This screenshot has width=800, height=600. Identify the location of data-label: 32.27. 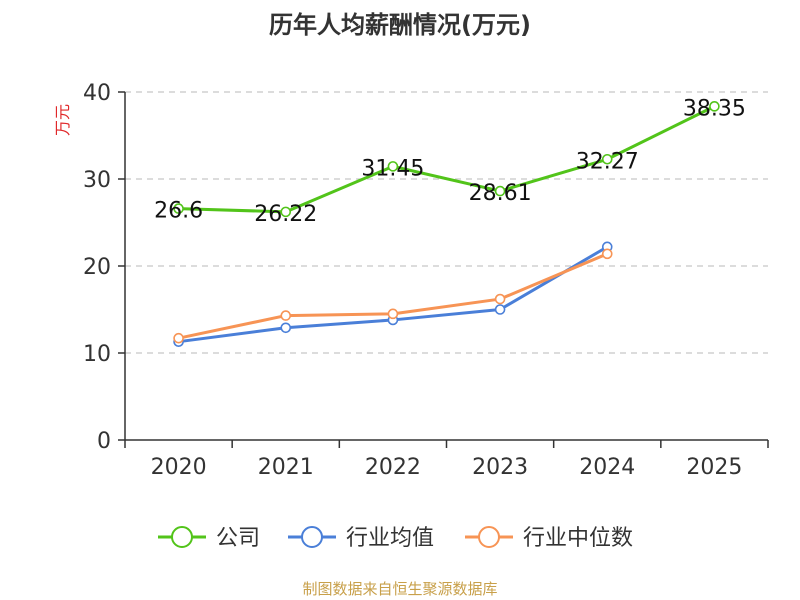
(607, 161).